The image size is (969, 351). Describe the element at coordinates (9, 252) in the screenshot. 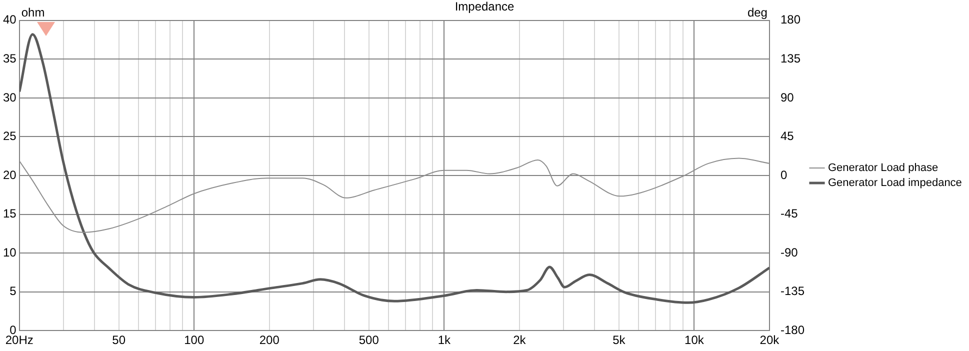

I see `y-tick-label: 10` at that location.